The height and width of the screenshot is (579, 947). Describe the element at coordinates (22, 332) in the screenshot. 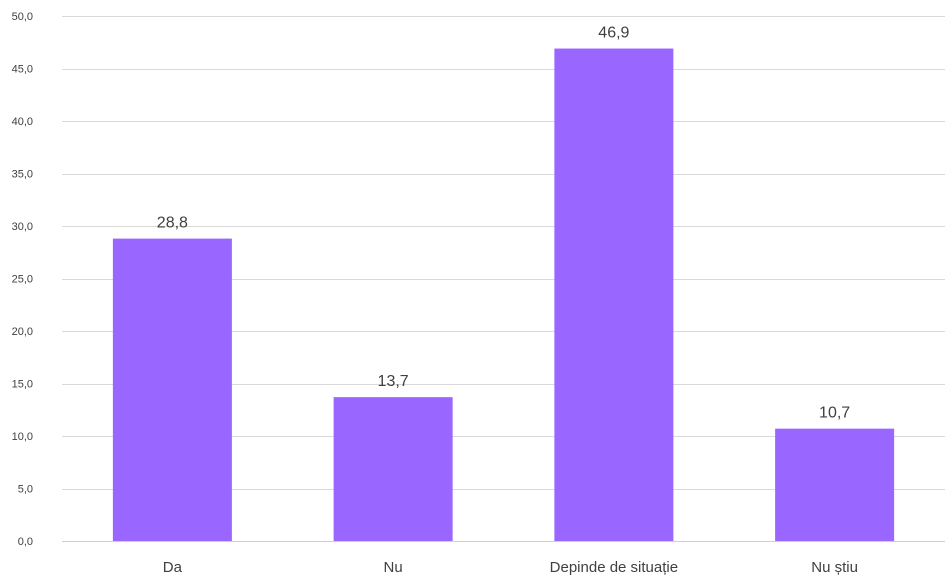

I see `y-tick-label: 20,0` at that location.